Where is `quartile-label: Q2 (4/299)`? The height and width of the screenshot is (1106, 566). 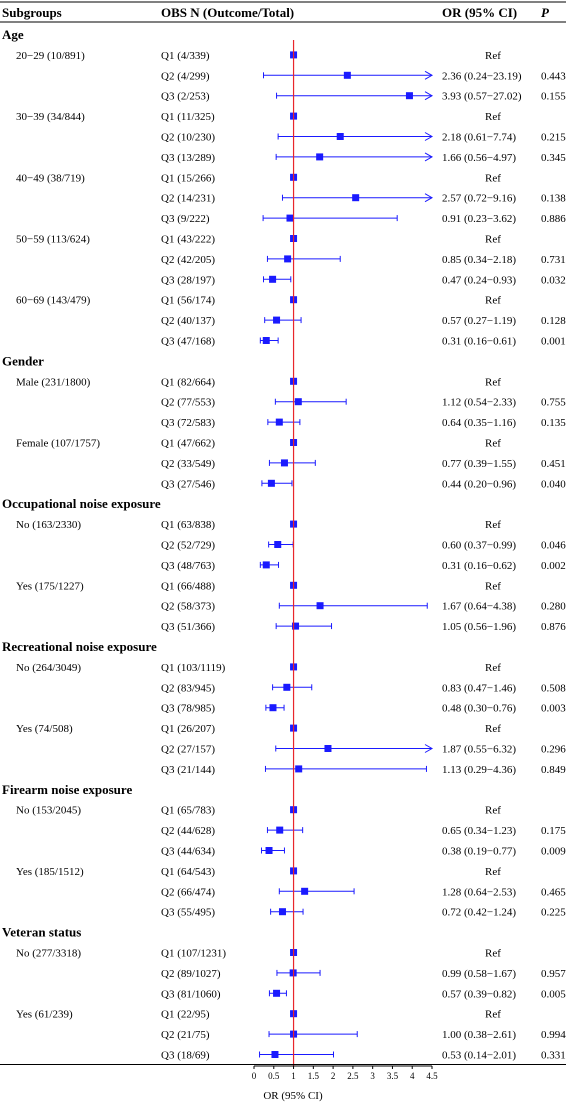 quartile-label: Q2 (4/299) is located at coordinates (185, 76).